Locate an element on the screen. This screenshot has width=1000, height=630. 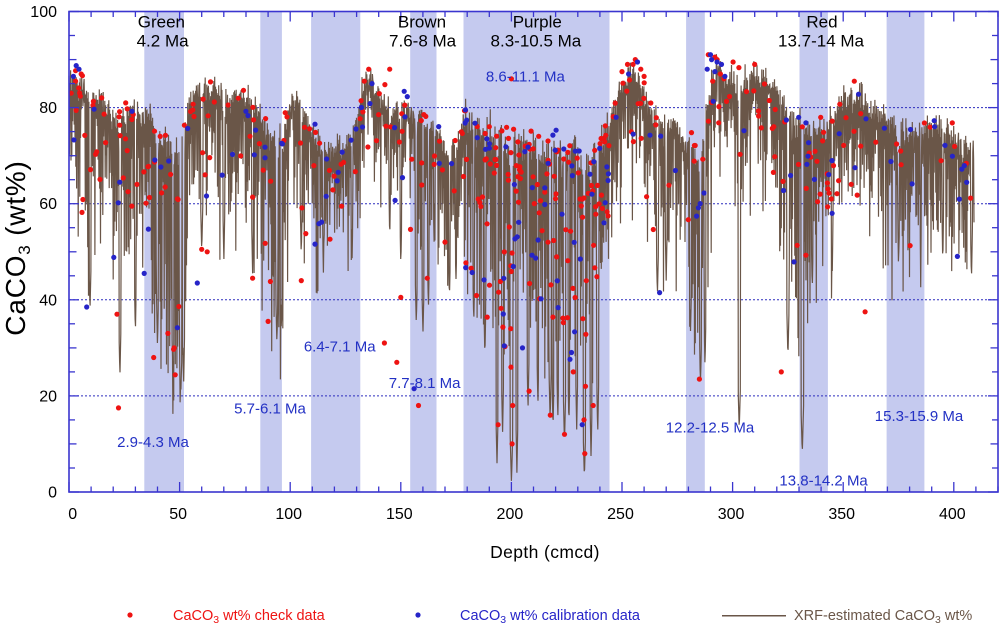
svg-text: Purple is located at coordinates (537, 22).